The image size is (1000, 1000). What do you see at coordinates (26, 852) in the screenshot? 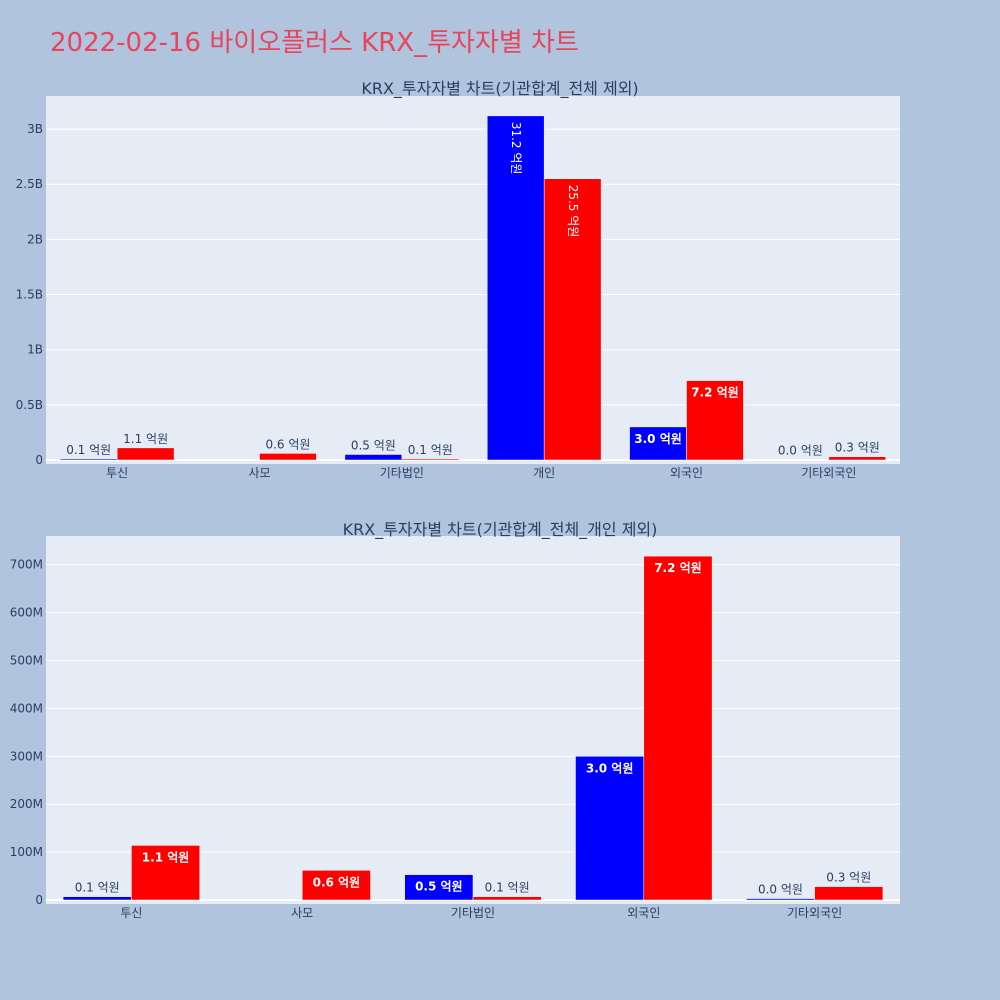
I see `y-tick-label: 100M` at bounding box center [26, 852].